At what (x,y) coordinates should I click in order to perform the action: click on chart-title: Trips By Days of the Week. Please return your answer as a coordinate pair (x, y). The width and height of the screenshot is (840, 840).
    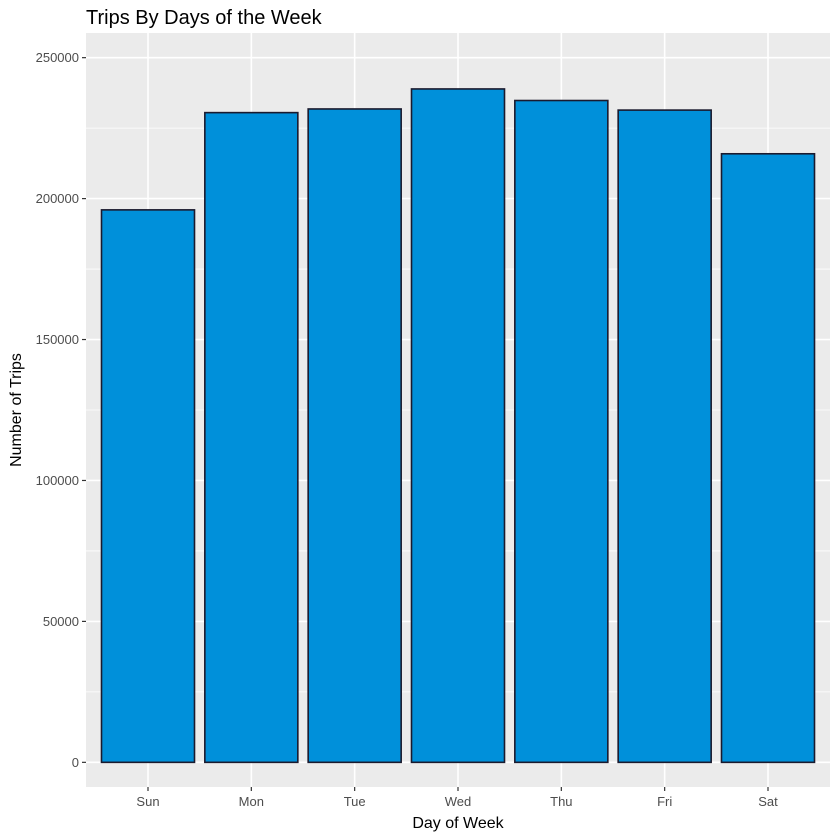
    Looking at the image, I should click on (204, 18).